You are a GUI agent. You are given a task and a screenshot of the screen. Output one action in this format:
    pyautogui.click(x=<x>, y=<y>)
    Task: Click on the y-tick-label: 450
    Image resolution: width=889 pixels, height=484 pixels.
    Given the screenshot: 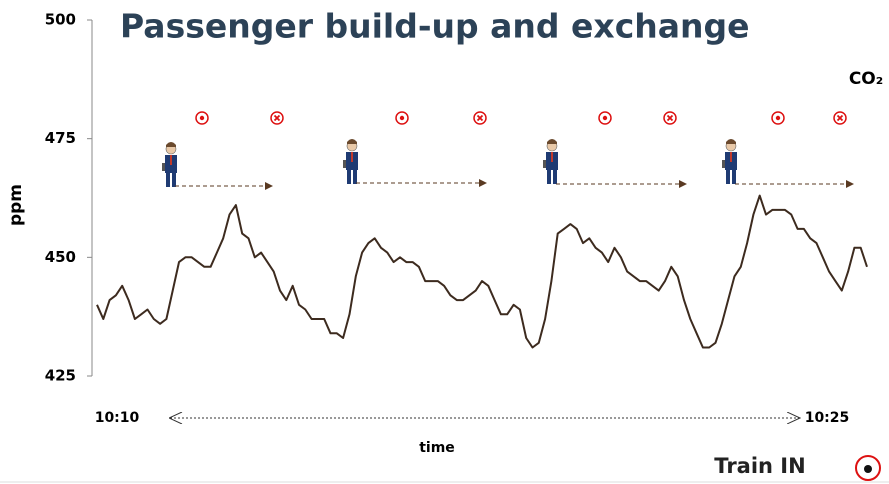 What is the action you would take?
    pyautogui.click(x=60, y=257)
    